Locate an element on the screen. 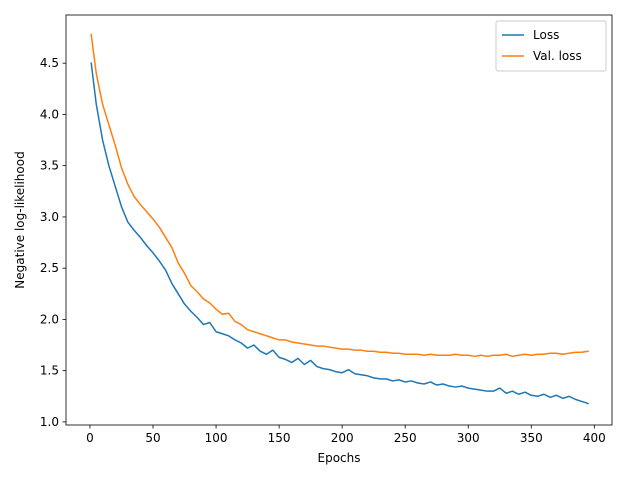 Image resolution: width=640 pixels, height=480 pixels. y-tick-label: 3.5 is located at coordinates (49, 166).